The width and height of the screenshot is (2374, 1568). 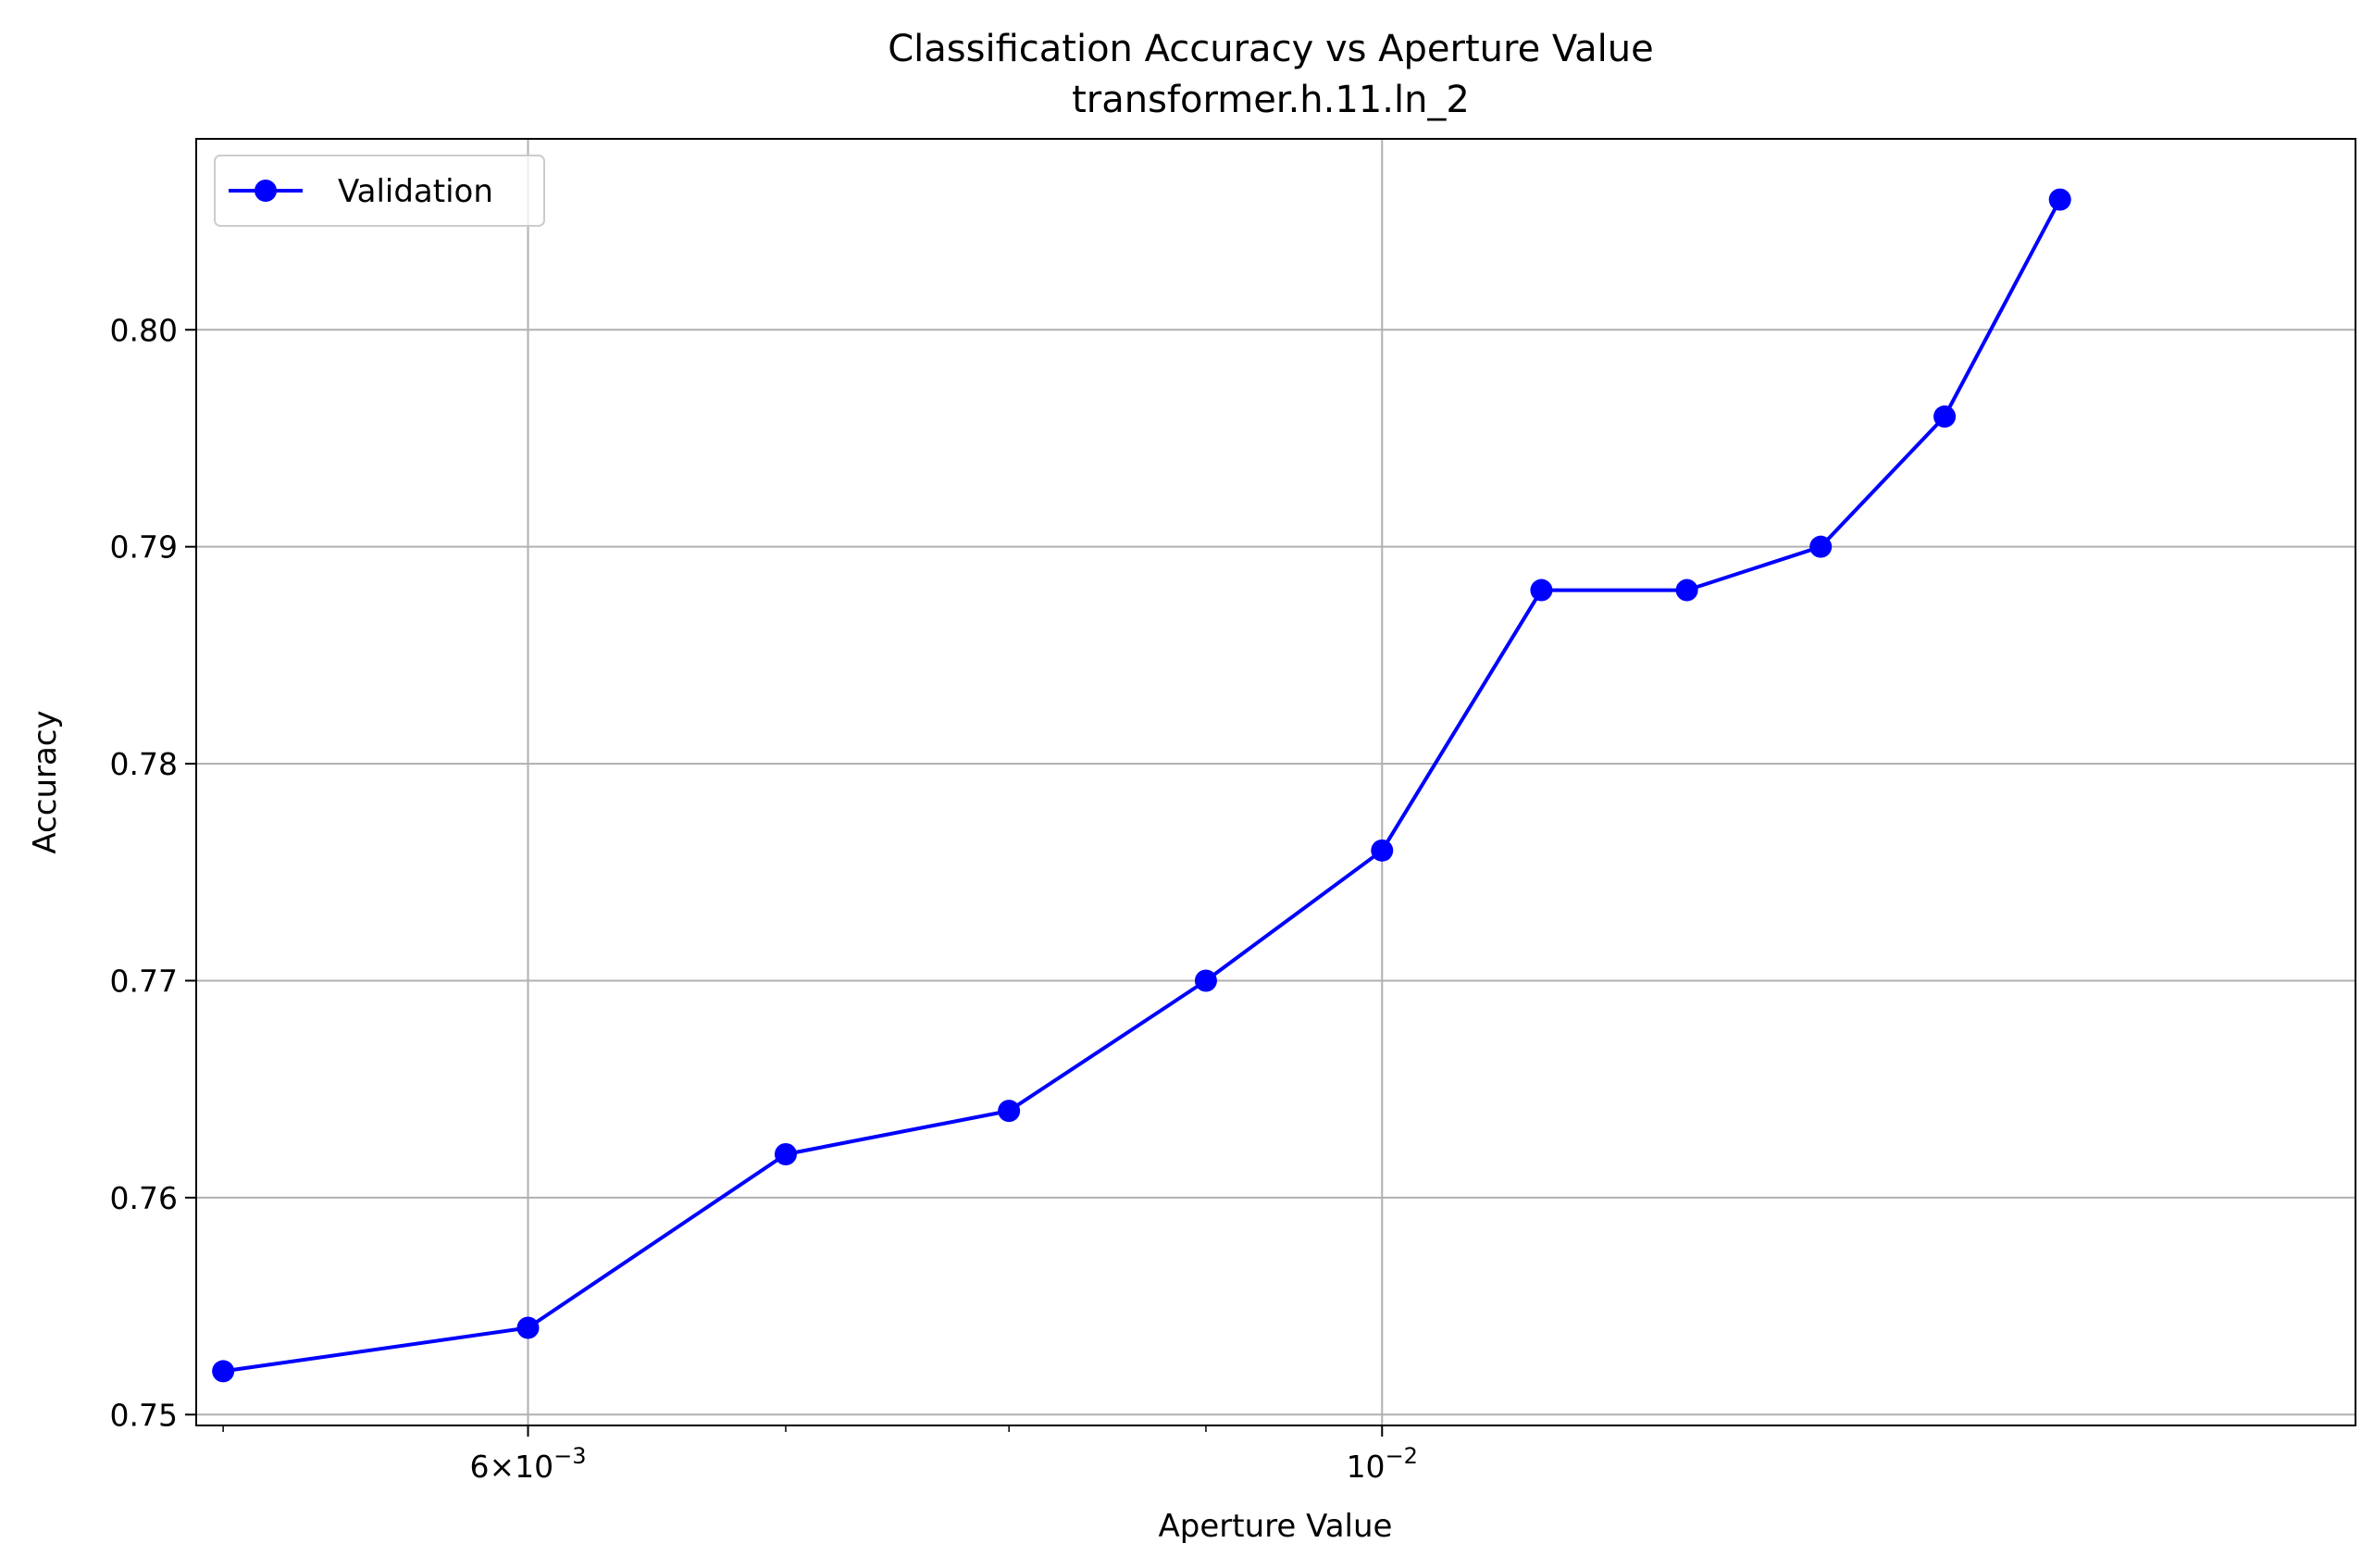 What do you see at coordinates (416, 191) in the screenshot?
I see `legend-label-validation: Validation` at bounding box center [416, 191].